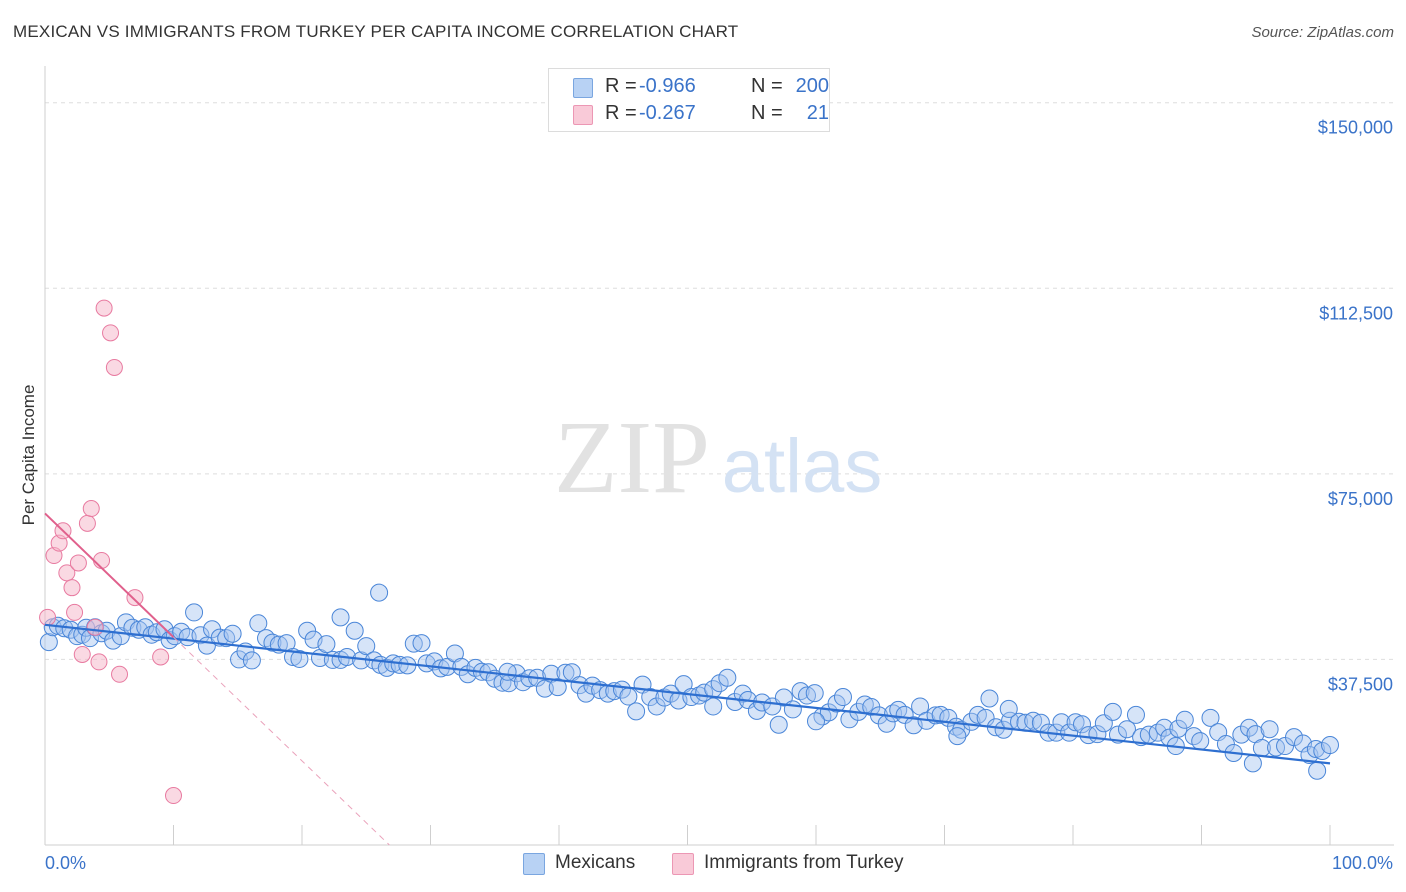 This screenshot has width=1406, height=892. Describe the element at coordinates (802, 466) in the screenshot. I see `watermark-atlas: atlas` at that location.